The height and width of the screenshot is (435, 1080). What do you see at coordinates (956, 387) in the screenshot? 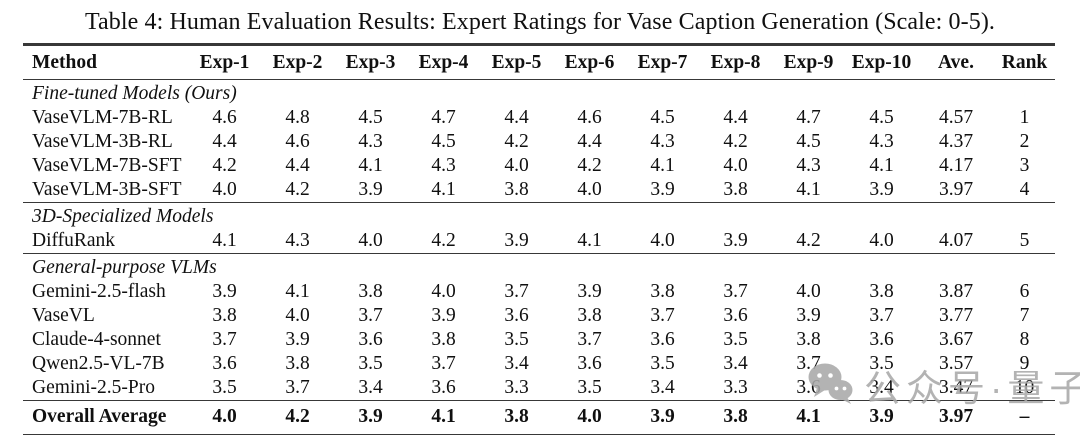
I see `value-cell: 3.47` at bounding box center [956, 387].